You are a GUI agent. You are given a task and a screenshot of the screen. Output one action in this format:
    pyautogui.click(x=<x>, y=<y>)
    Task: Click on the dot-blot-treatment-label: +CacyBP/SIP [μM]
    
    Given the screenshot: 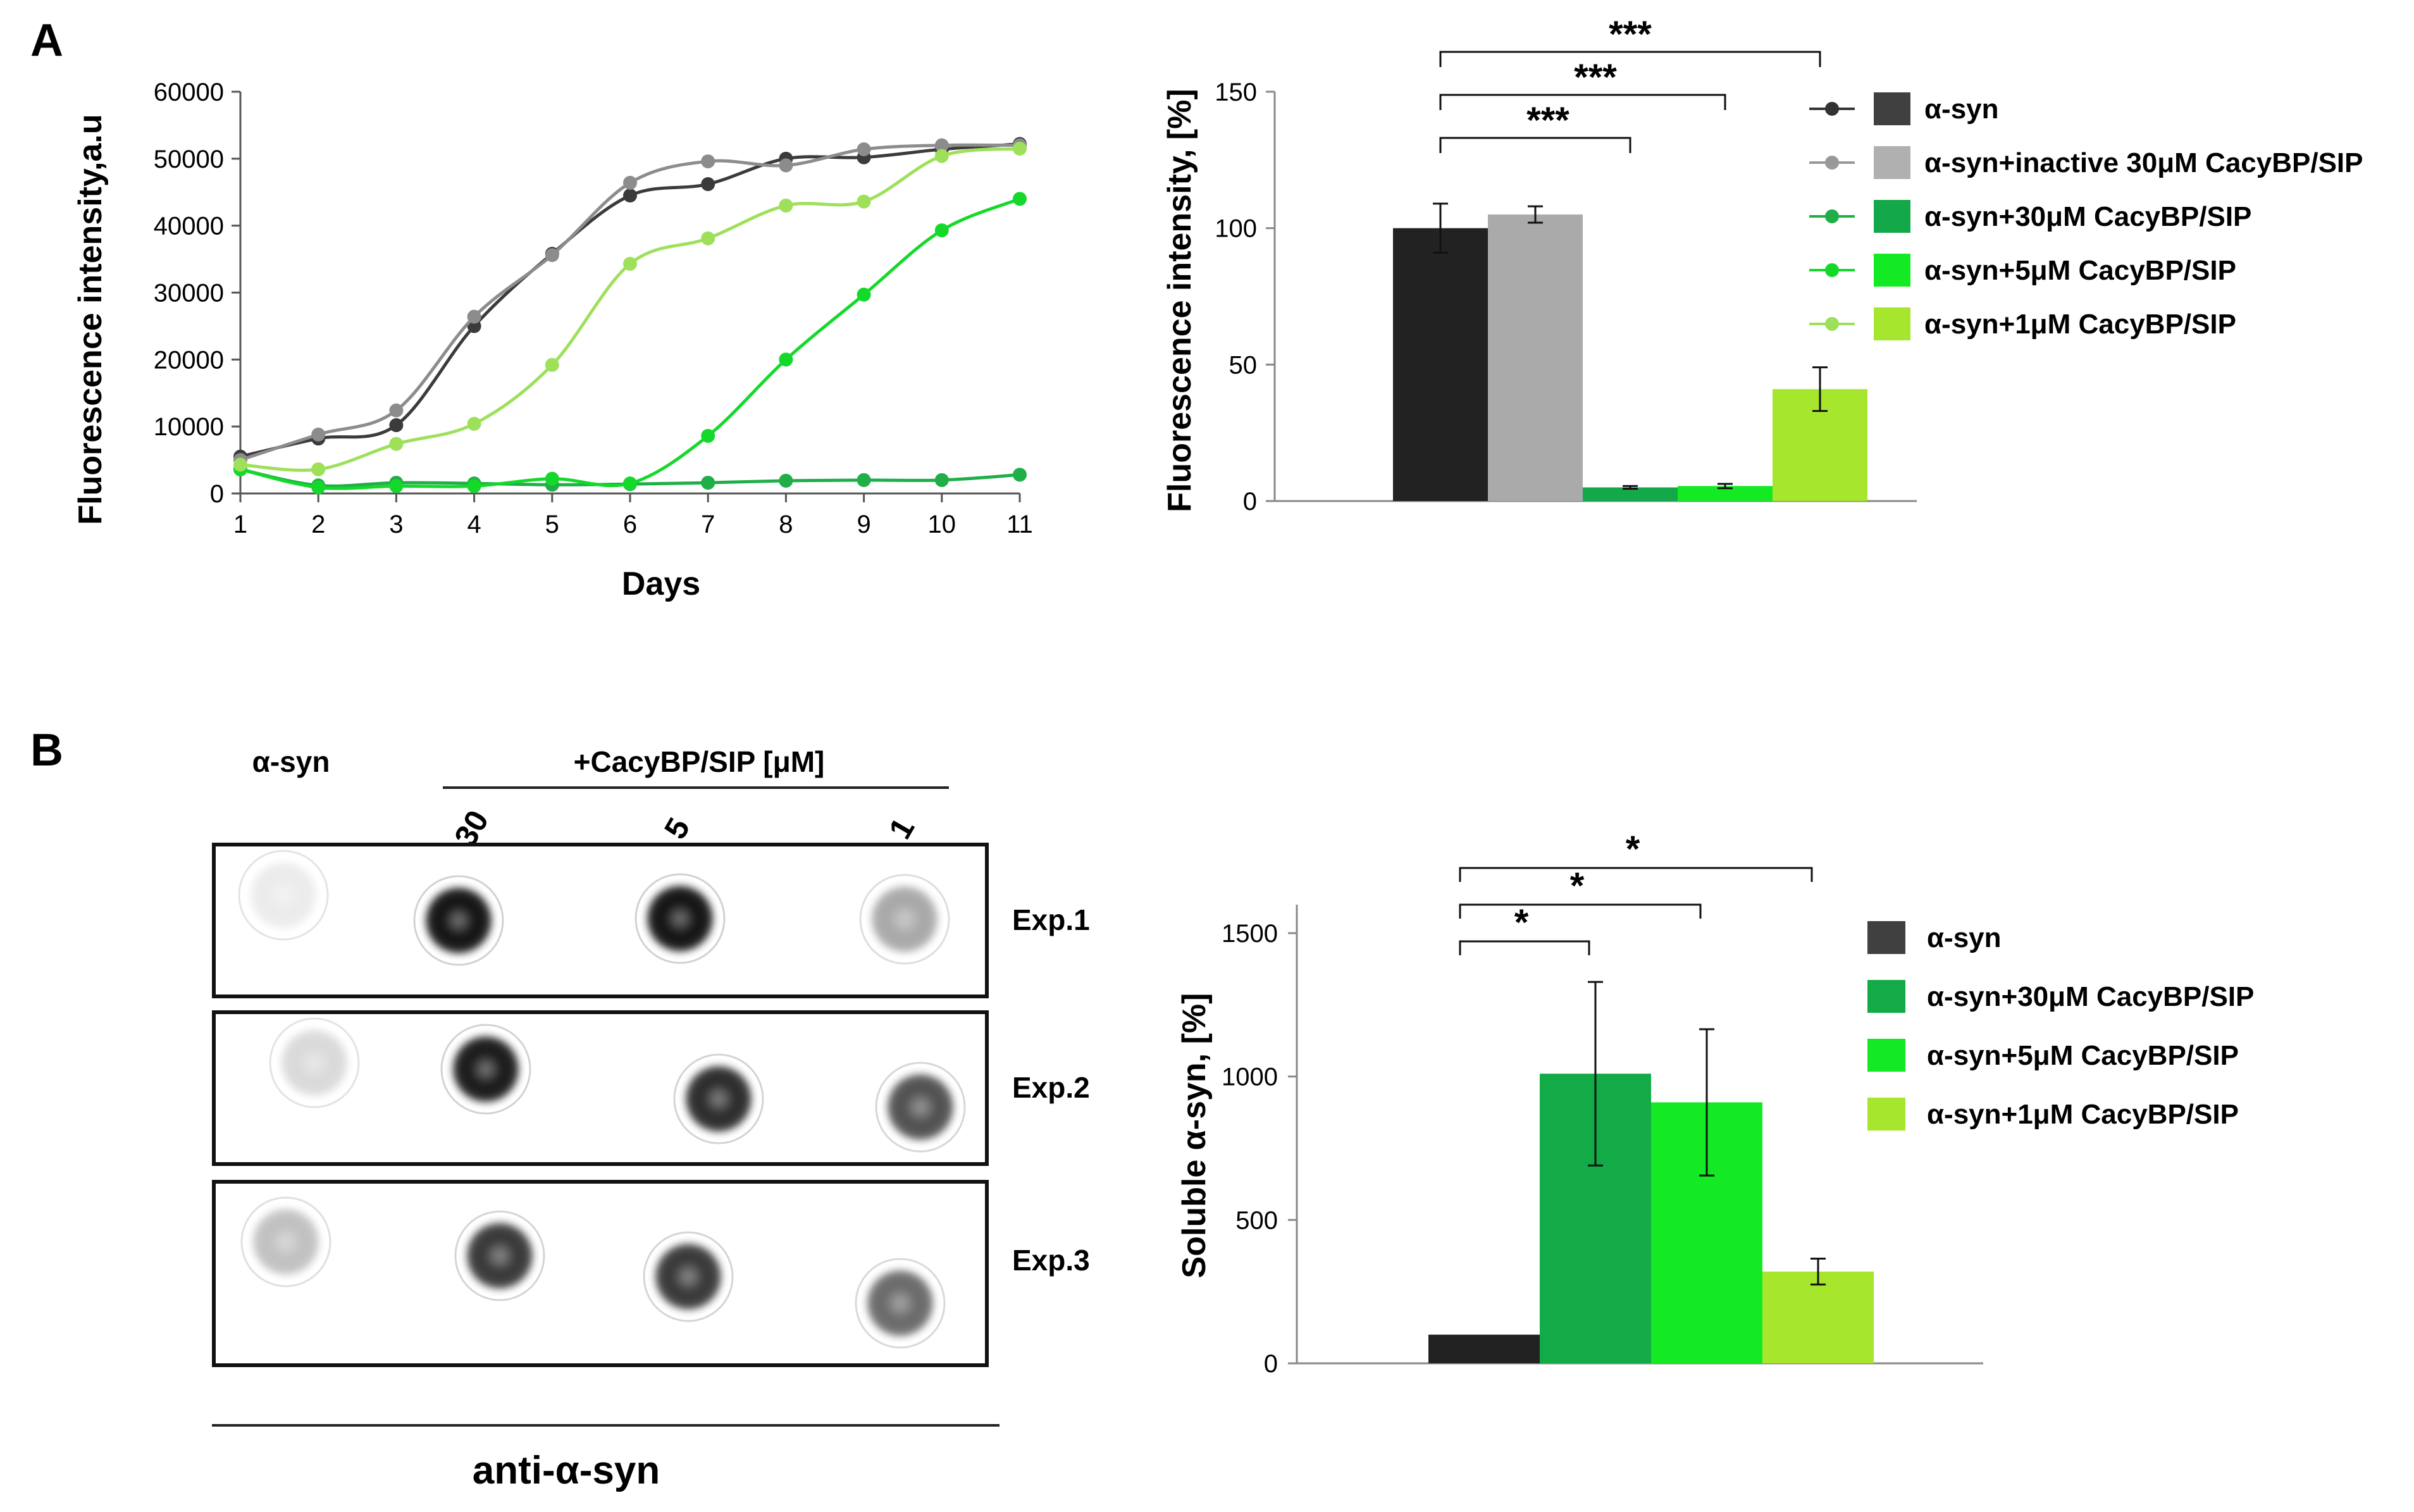 What is the action you would take?
    pyautogui.click(x=699, y=761)
    